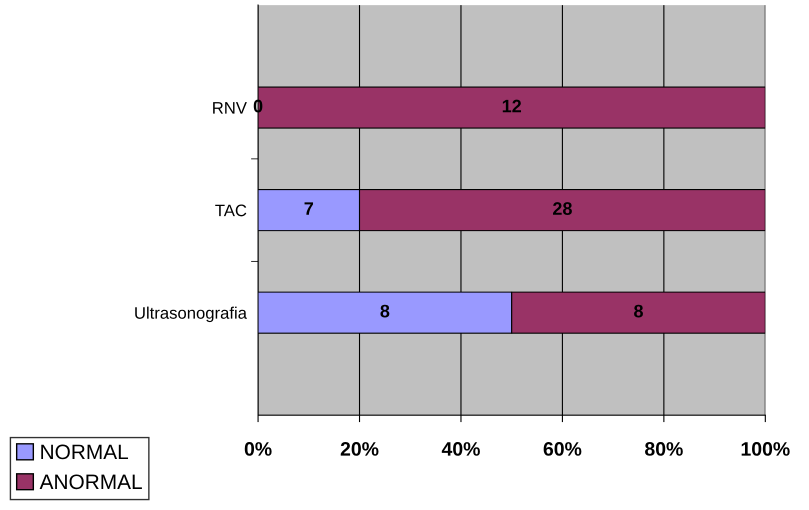 The image size is (809, 510). Describe the element at coordinates (664, 449) in the screenshot. I see `x-tick-label: 80%` at that location.